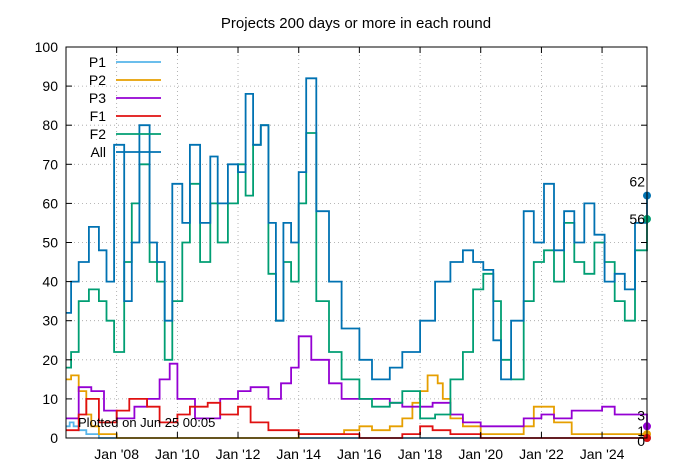  I want to click on y-tick-label: 60, so click(50, 203).